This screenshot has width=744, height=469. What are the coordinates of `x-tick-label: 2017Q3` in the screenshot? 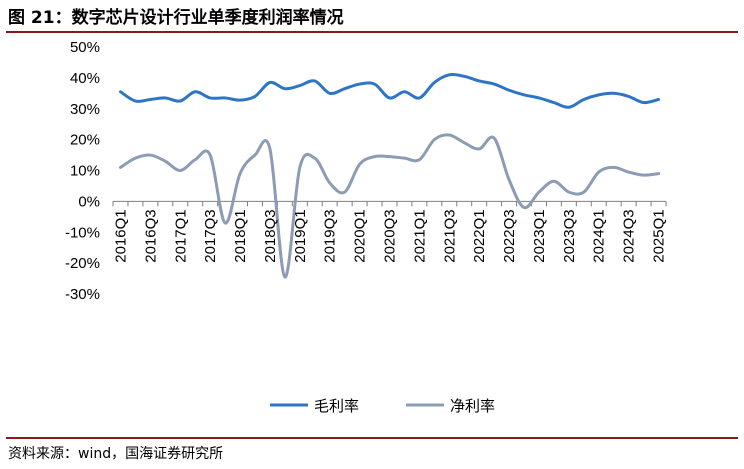 It's located at (210, 235).